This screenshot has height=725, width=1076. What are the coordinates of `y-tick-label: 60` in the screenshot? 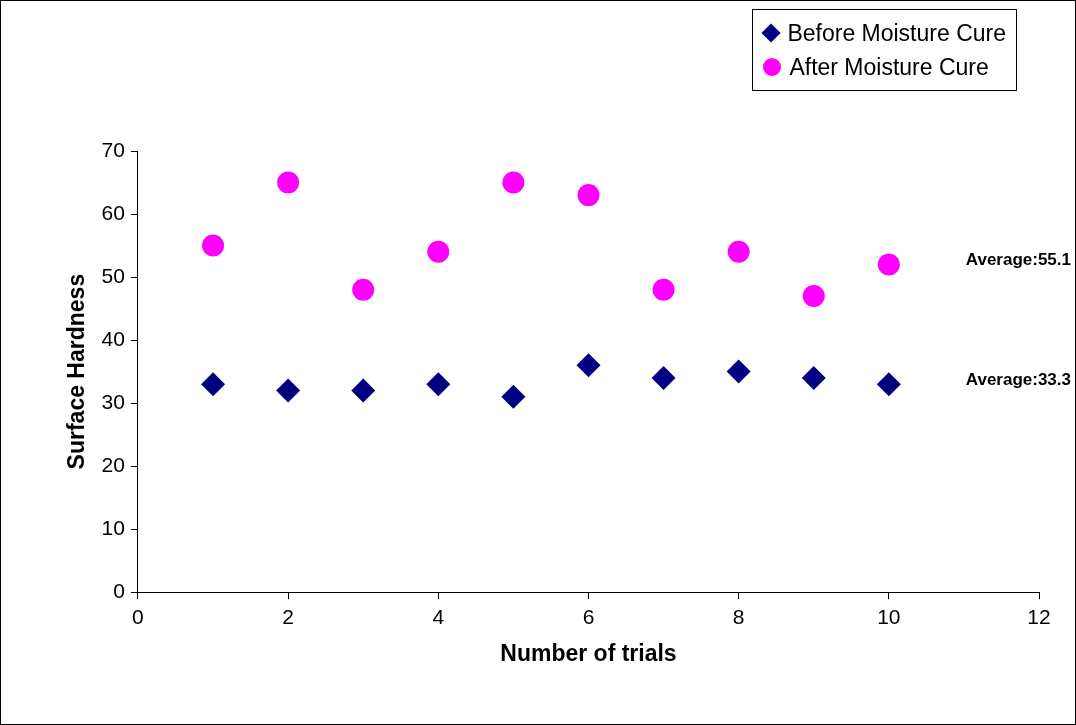 It's located at (113, 212).